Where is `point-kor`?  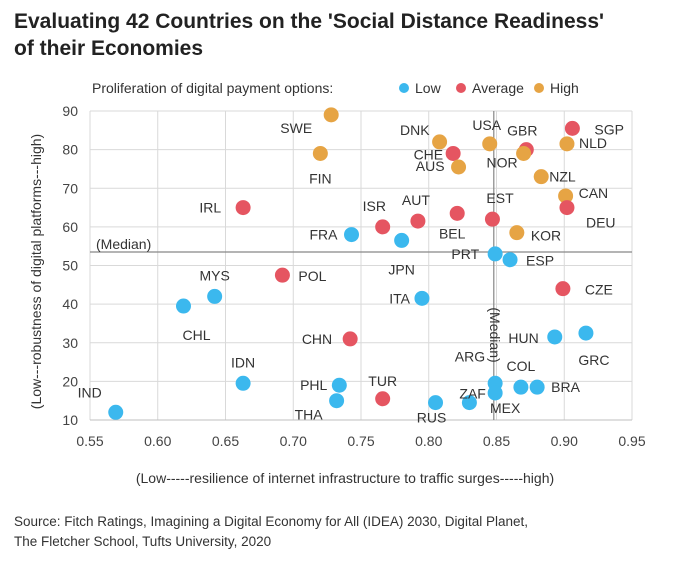 point-kor is located at coordinates (517, 233).